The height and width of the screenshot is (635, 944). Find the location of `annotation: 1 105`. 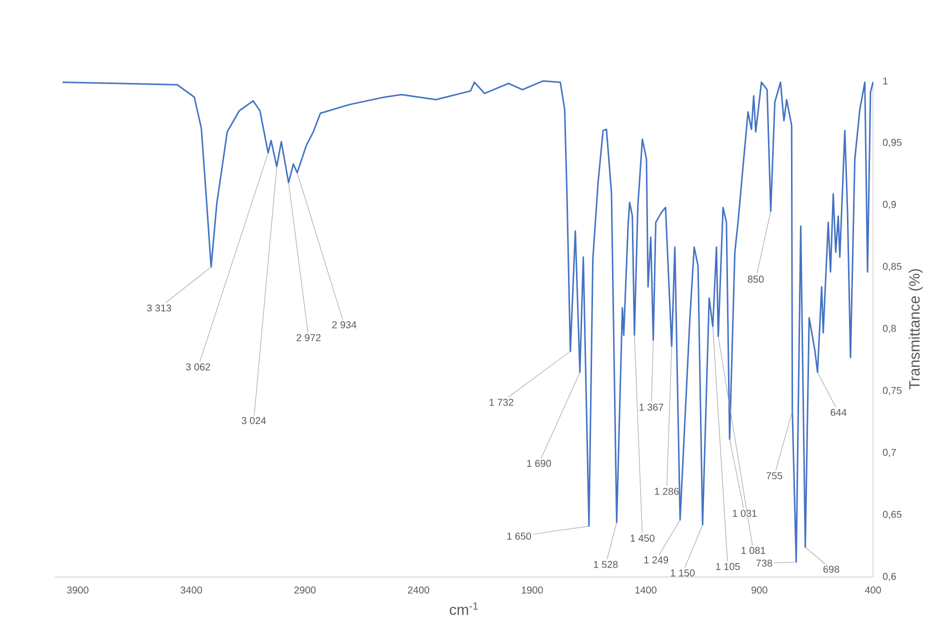

annotation: 1 105 is located at coordinates (728, 566).